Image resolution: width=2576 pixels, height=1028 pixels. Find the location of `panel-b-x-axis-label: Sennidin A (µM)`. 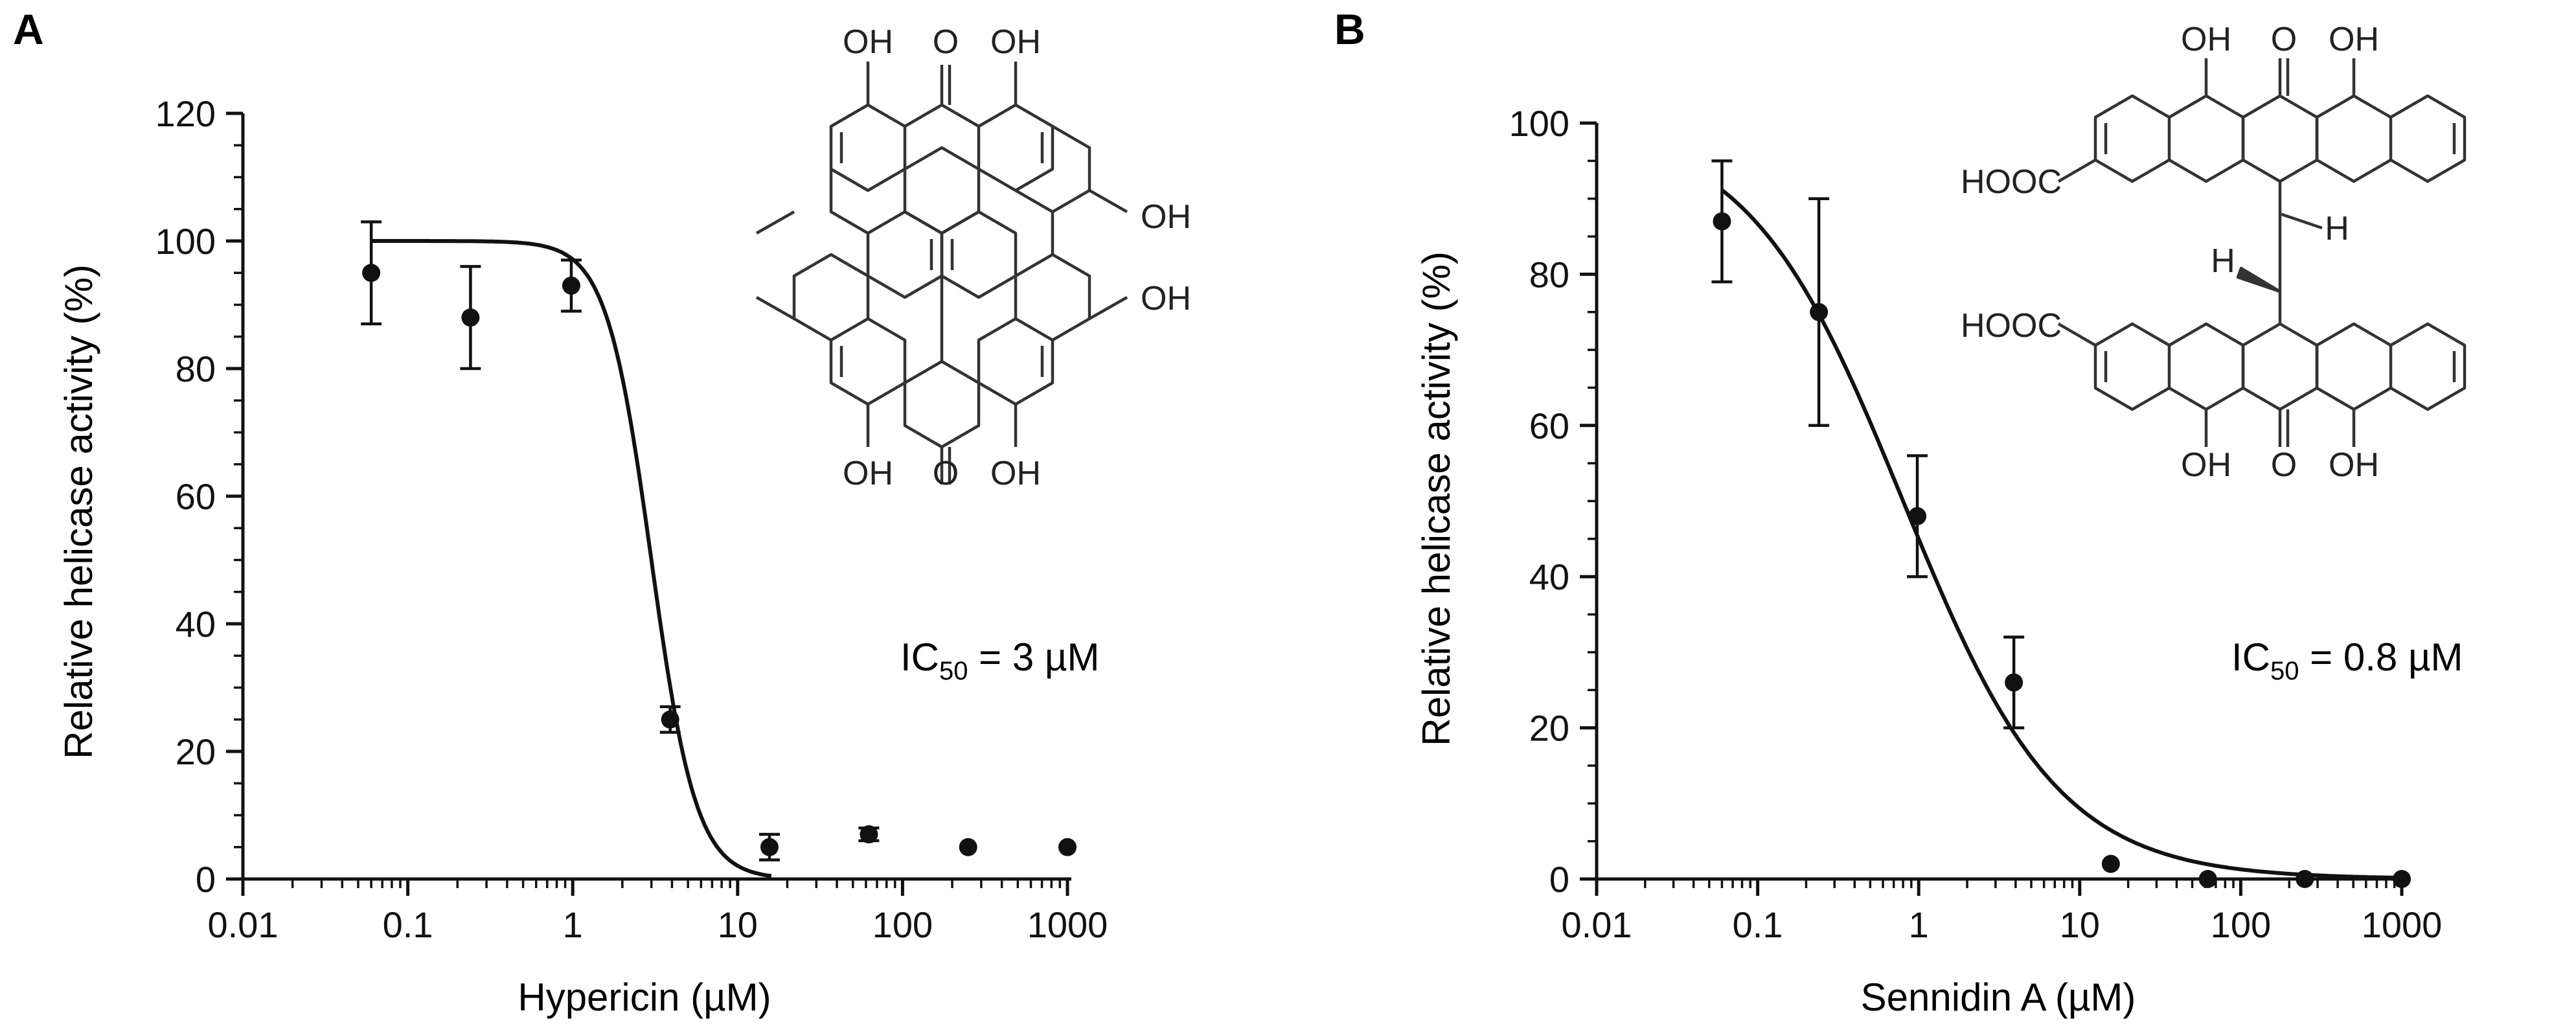

panel-b-x-axis-label: Sennidin A (µM) is located at coordinates (1999, 997).